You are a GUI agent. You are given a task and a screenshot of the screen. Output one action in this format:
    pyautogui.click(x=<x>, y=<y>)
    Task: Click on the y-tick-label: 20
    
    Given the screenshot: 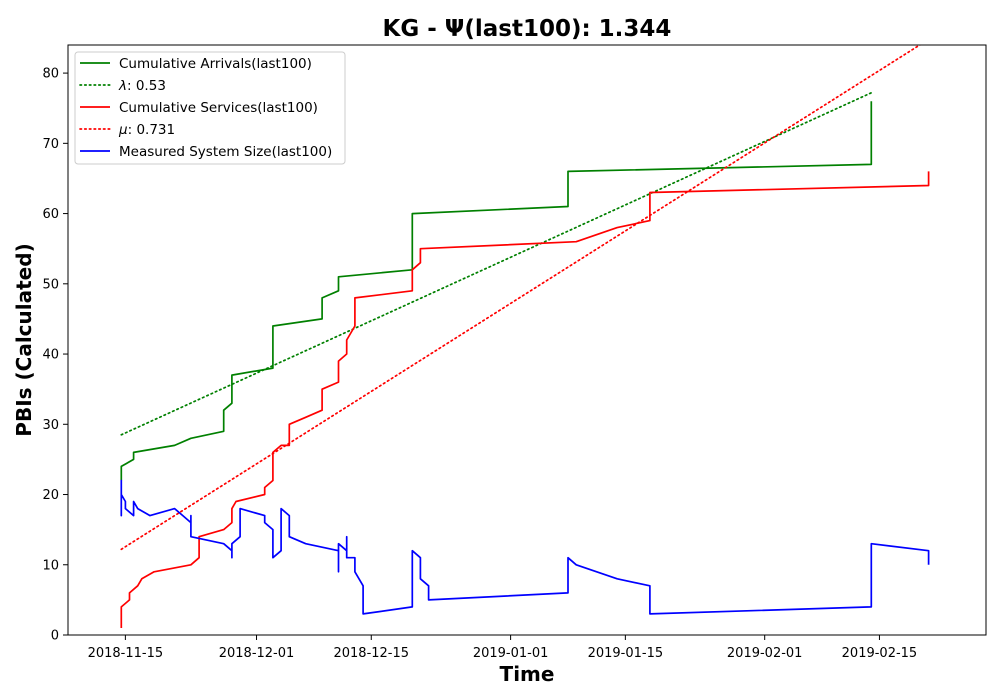 What is the action you would take?
    pyautogui.click(x=50, y=495)
    